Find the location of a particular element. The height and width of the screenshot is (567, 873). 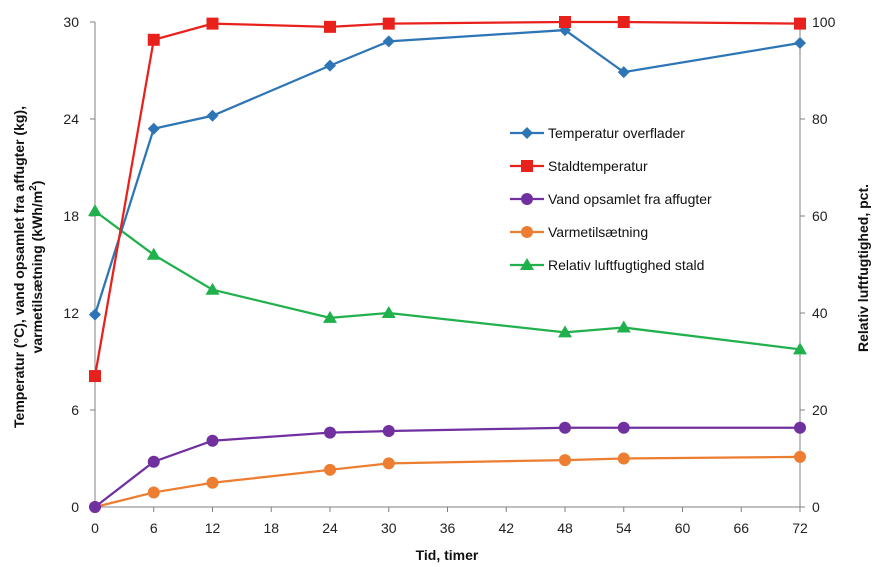

x-tick-label: 0 is located at coordinates (95, 528).